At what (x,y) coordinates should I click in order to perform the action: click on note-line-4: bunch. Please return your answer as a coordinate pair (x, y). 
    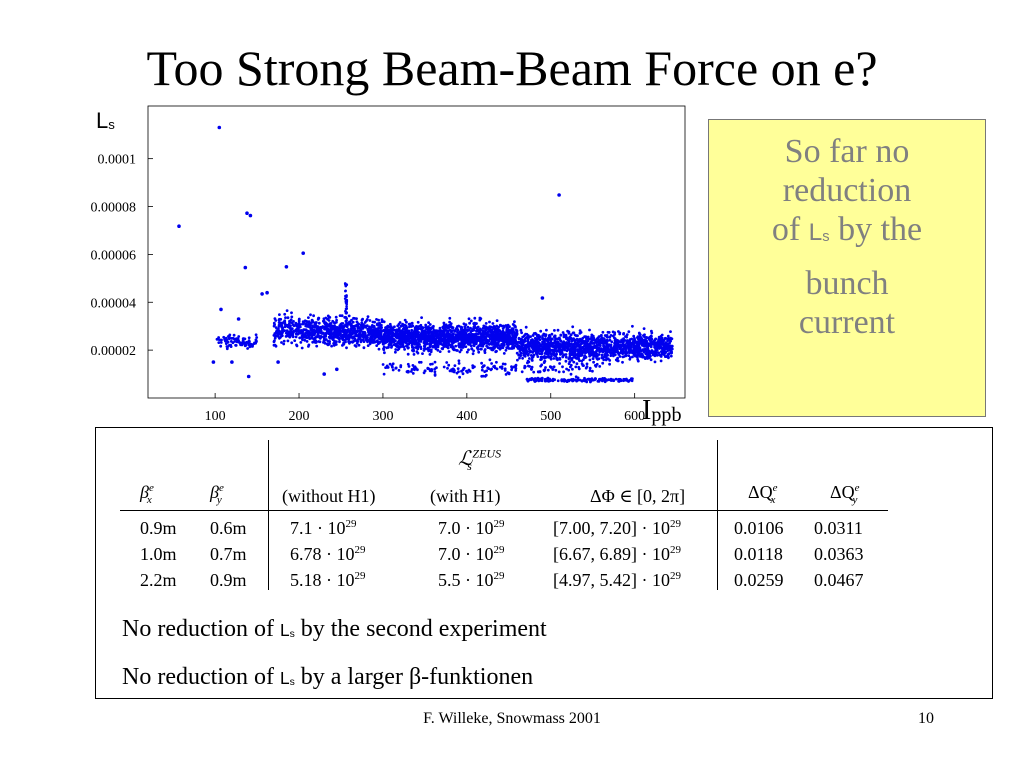
    Looking at the image, I should click on (847, 283).